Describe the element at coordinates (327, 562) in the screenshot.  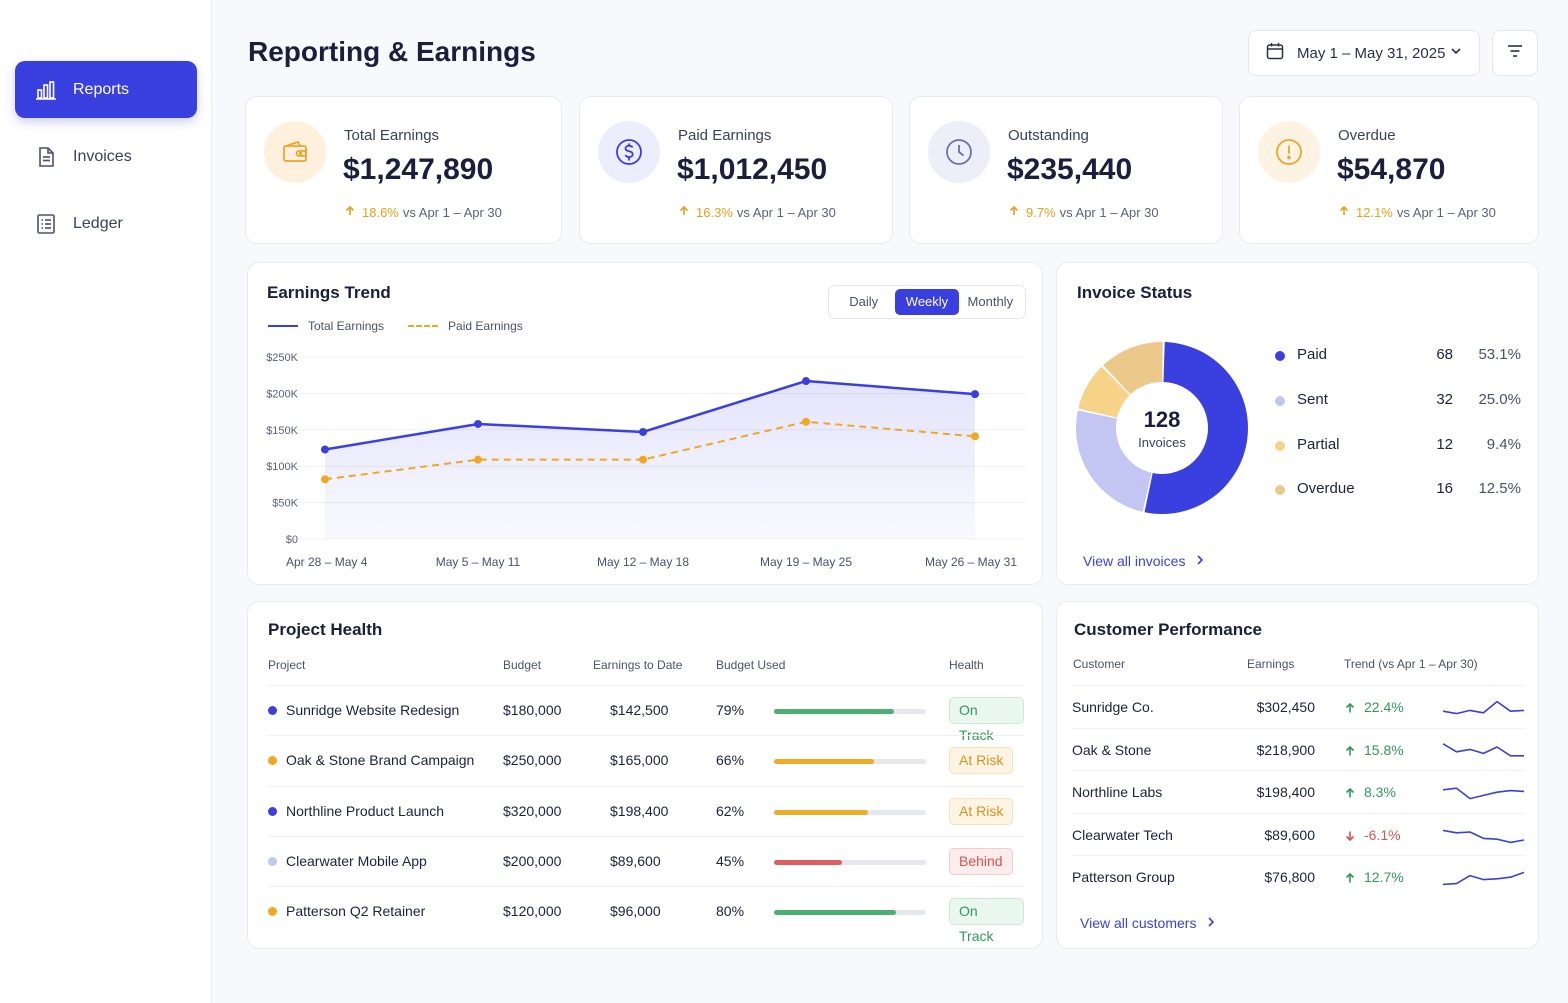
I see `x-tick-label: Apr 28 – May 4` at that location.